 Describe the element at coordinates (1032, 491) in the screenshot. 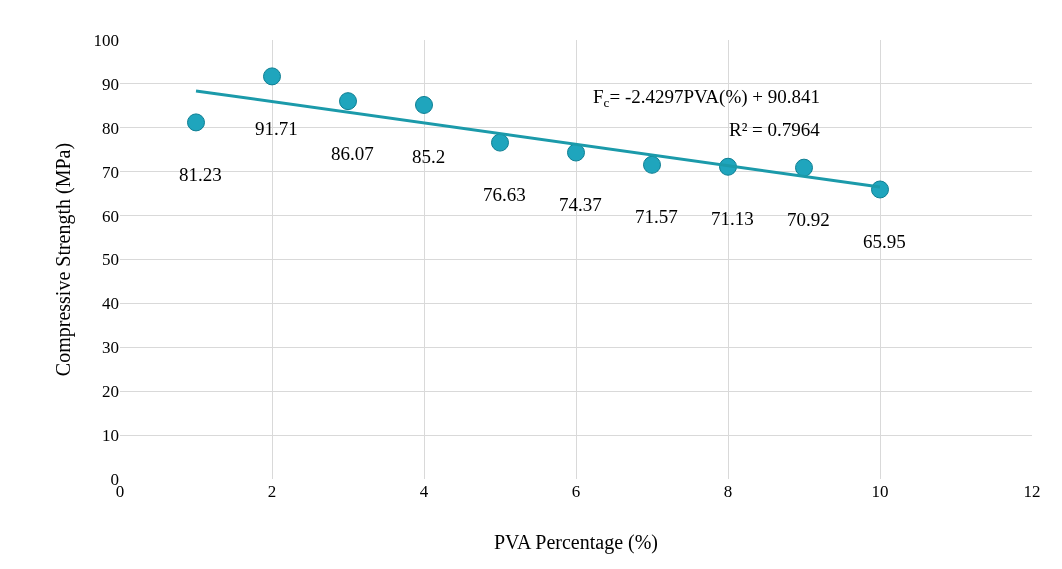

I see `x-tick-label: 12` at that location.